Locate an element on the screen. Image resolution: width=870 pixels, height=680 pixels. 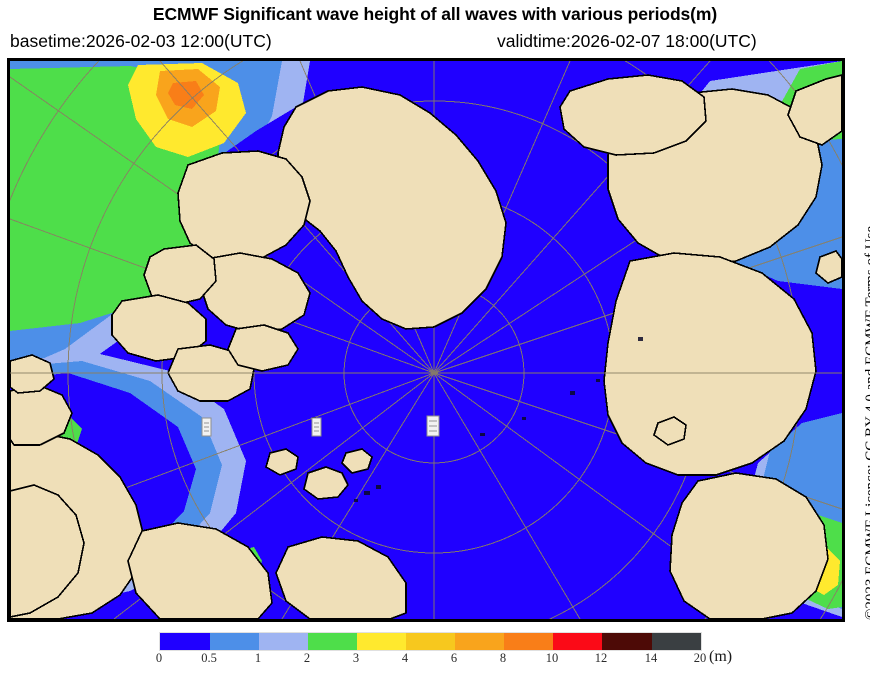
colorbar-tick-8: 8 is located at coordinates (503, 658).